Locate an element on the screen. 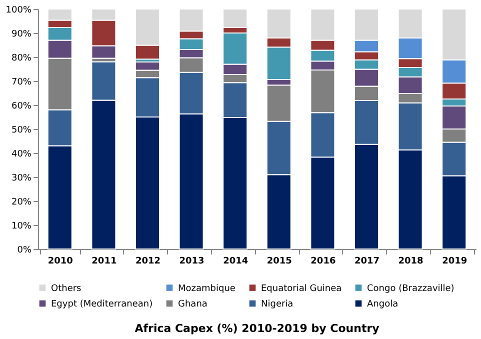  legend-label: Nigeria is located at coordinates (277, 305).